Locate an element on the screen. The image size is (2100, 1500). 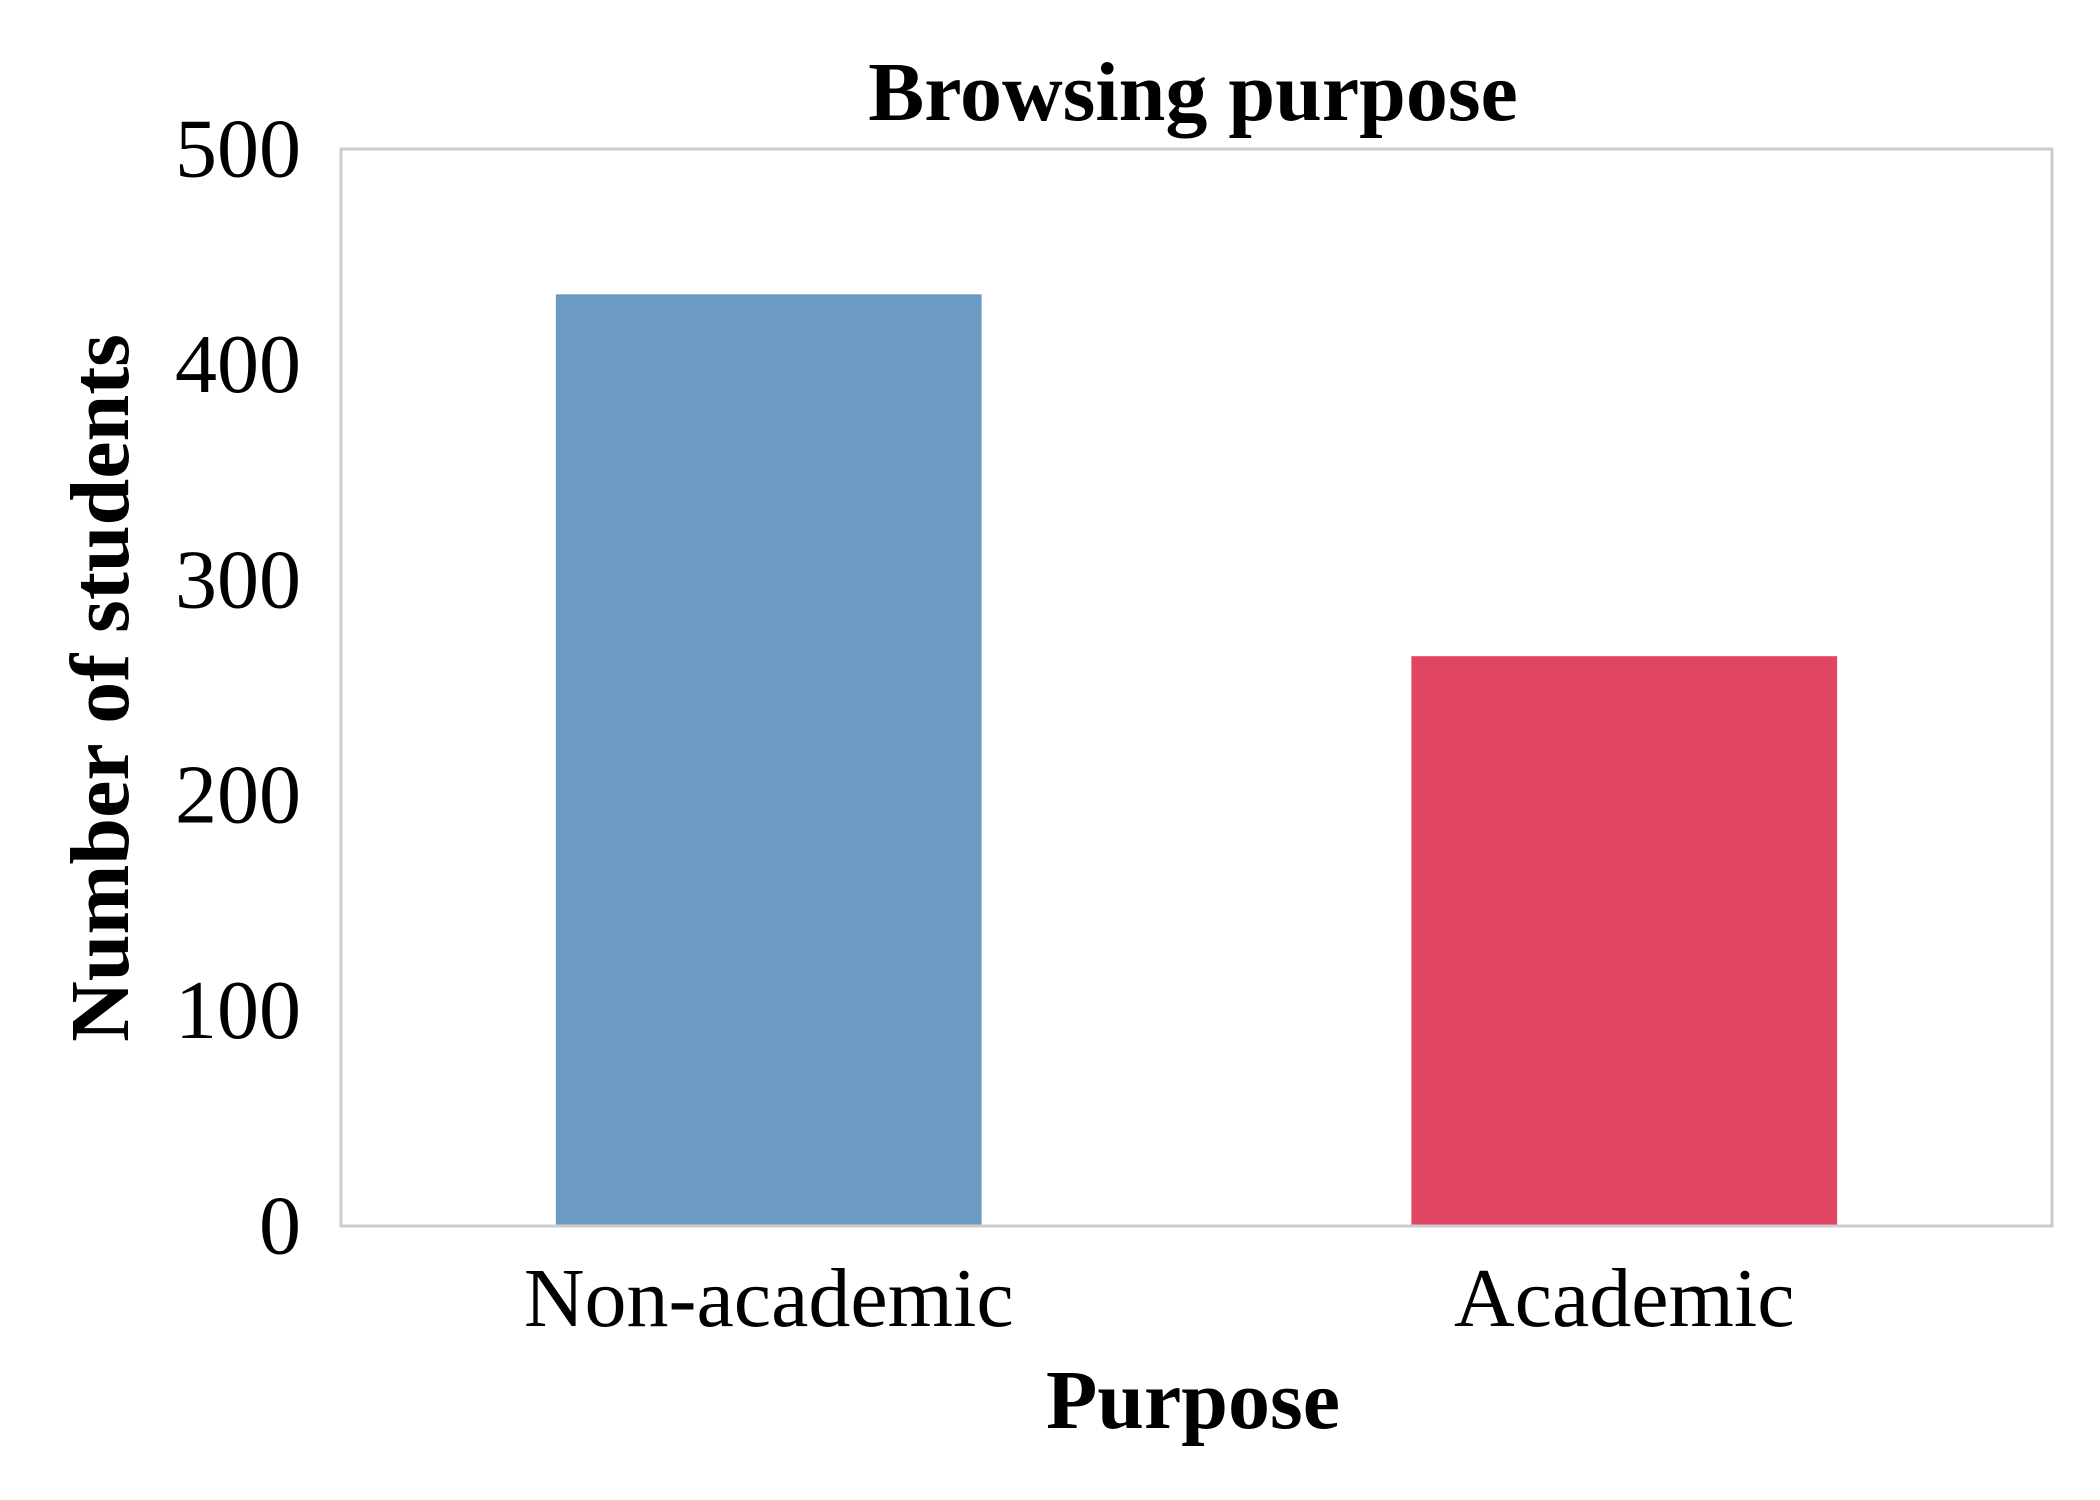
bar-academic is located at coordinates (1624, 940).